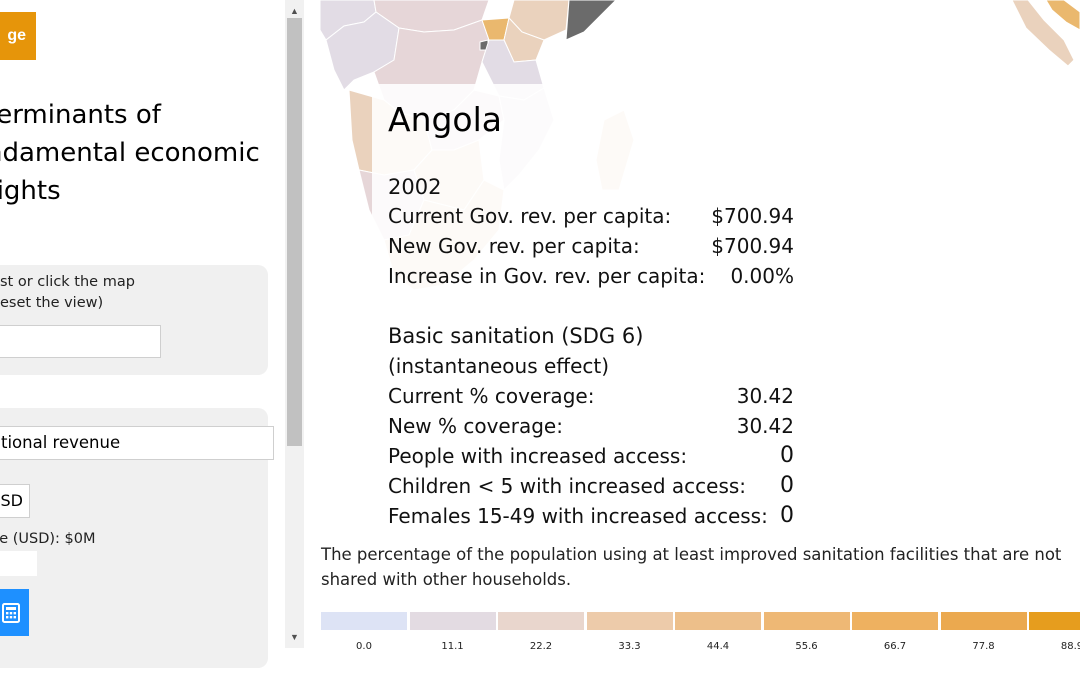 This screenshot has height=675, width=1080. Describe the element at coordinates (491, 396) in the screenshot. I see `info-row-label: Current % coverage:` at that location.